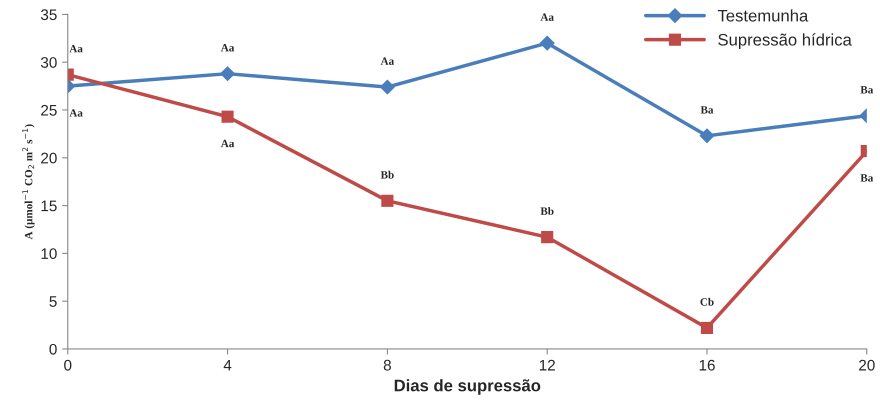 The image size is (880, 412). What do you see at coordinates (49, 254) in the screenshot?
I see `y-tick-label: 10` at bounding box center [49, 254].